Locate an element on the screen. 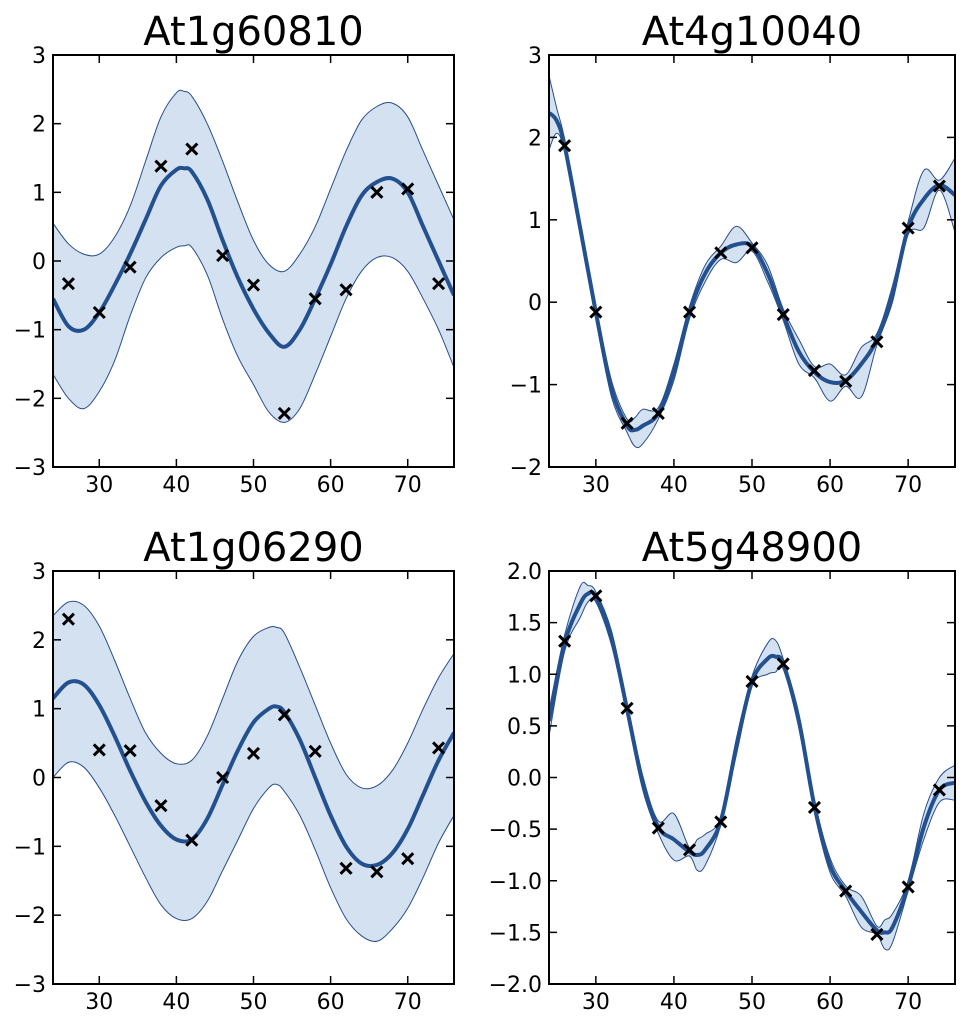 Image resolution: width=969 pixels, height=1025 pixels. y-tick-label: 1.5 is located at coordinates (524, 624).